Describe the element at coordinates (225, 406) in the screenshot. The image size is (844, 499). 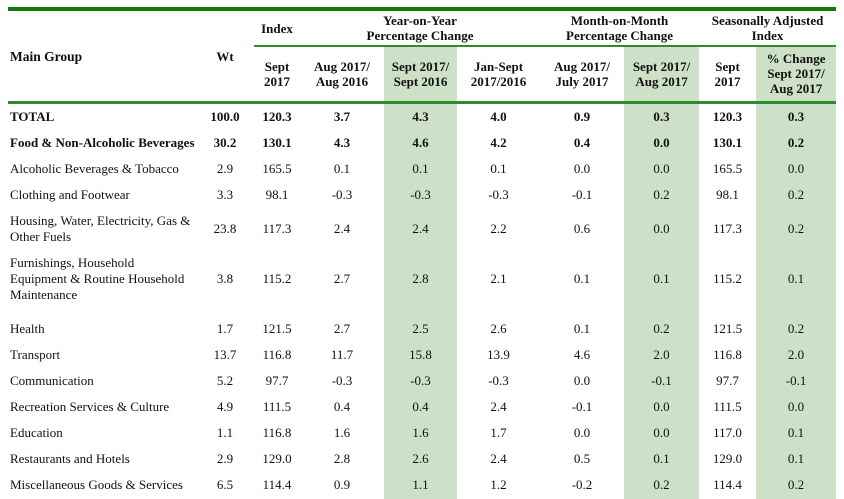
I see `cell: 4.9` at that location.